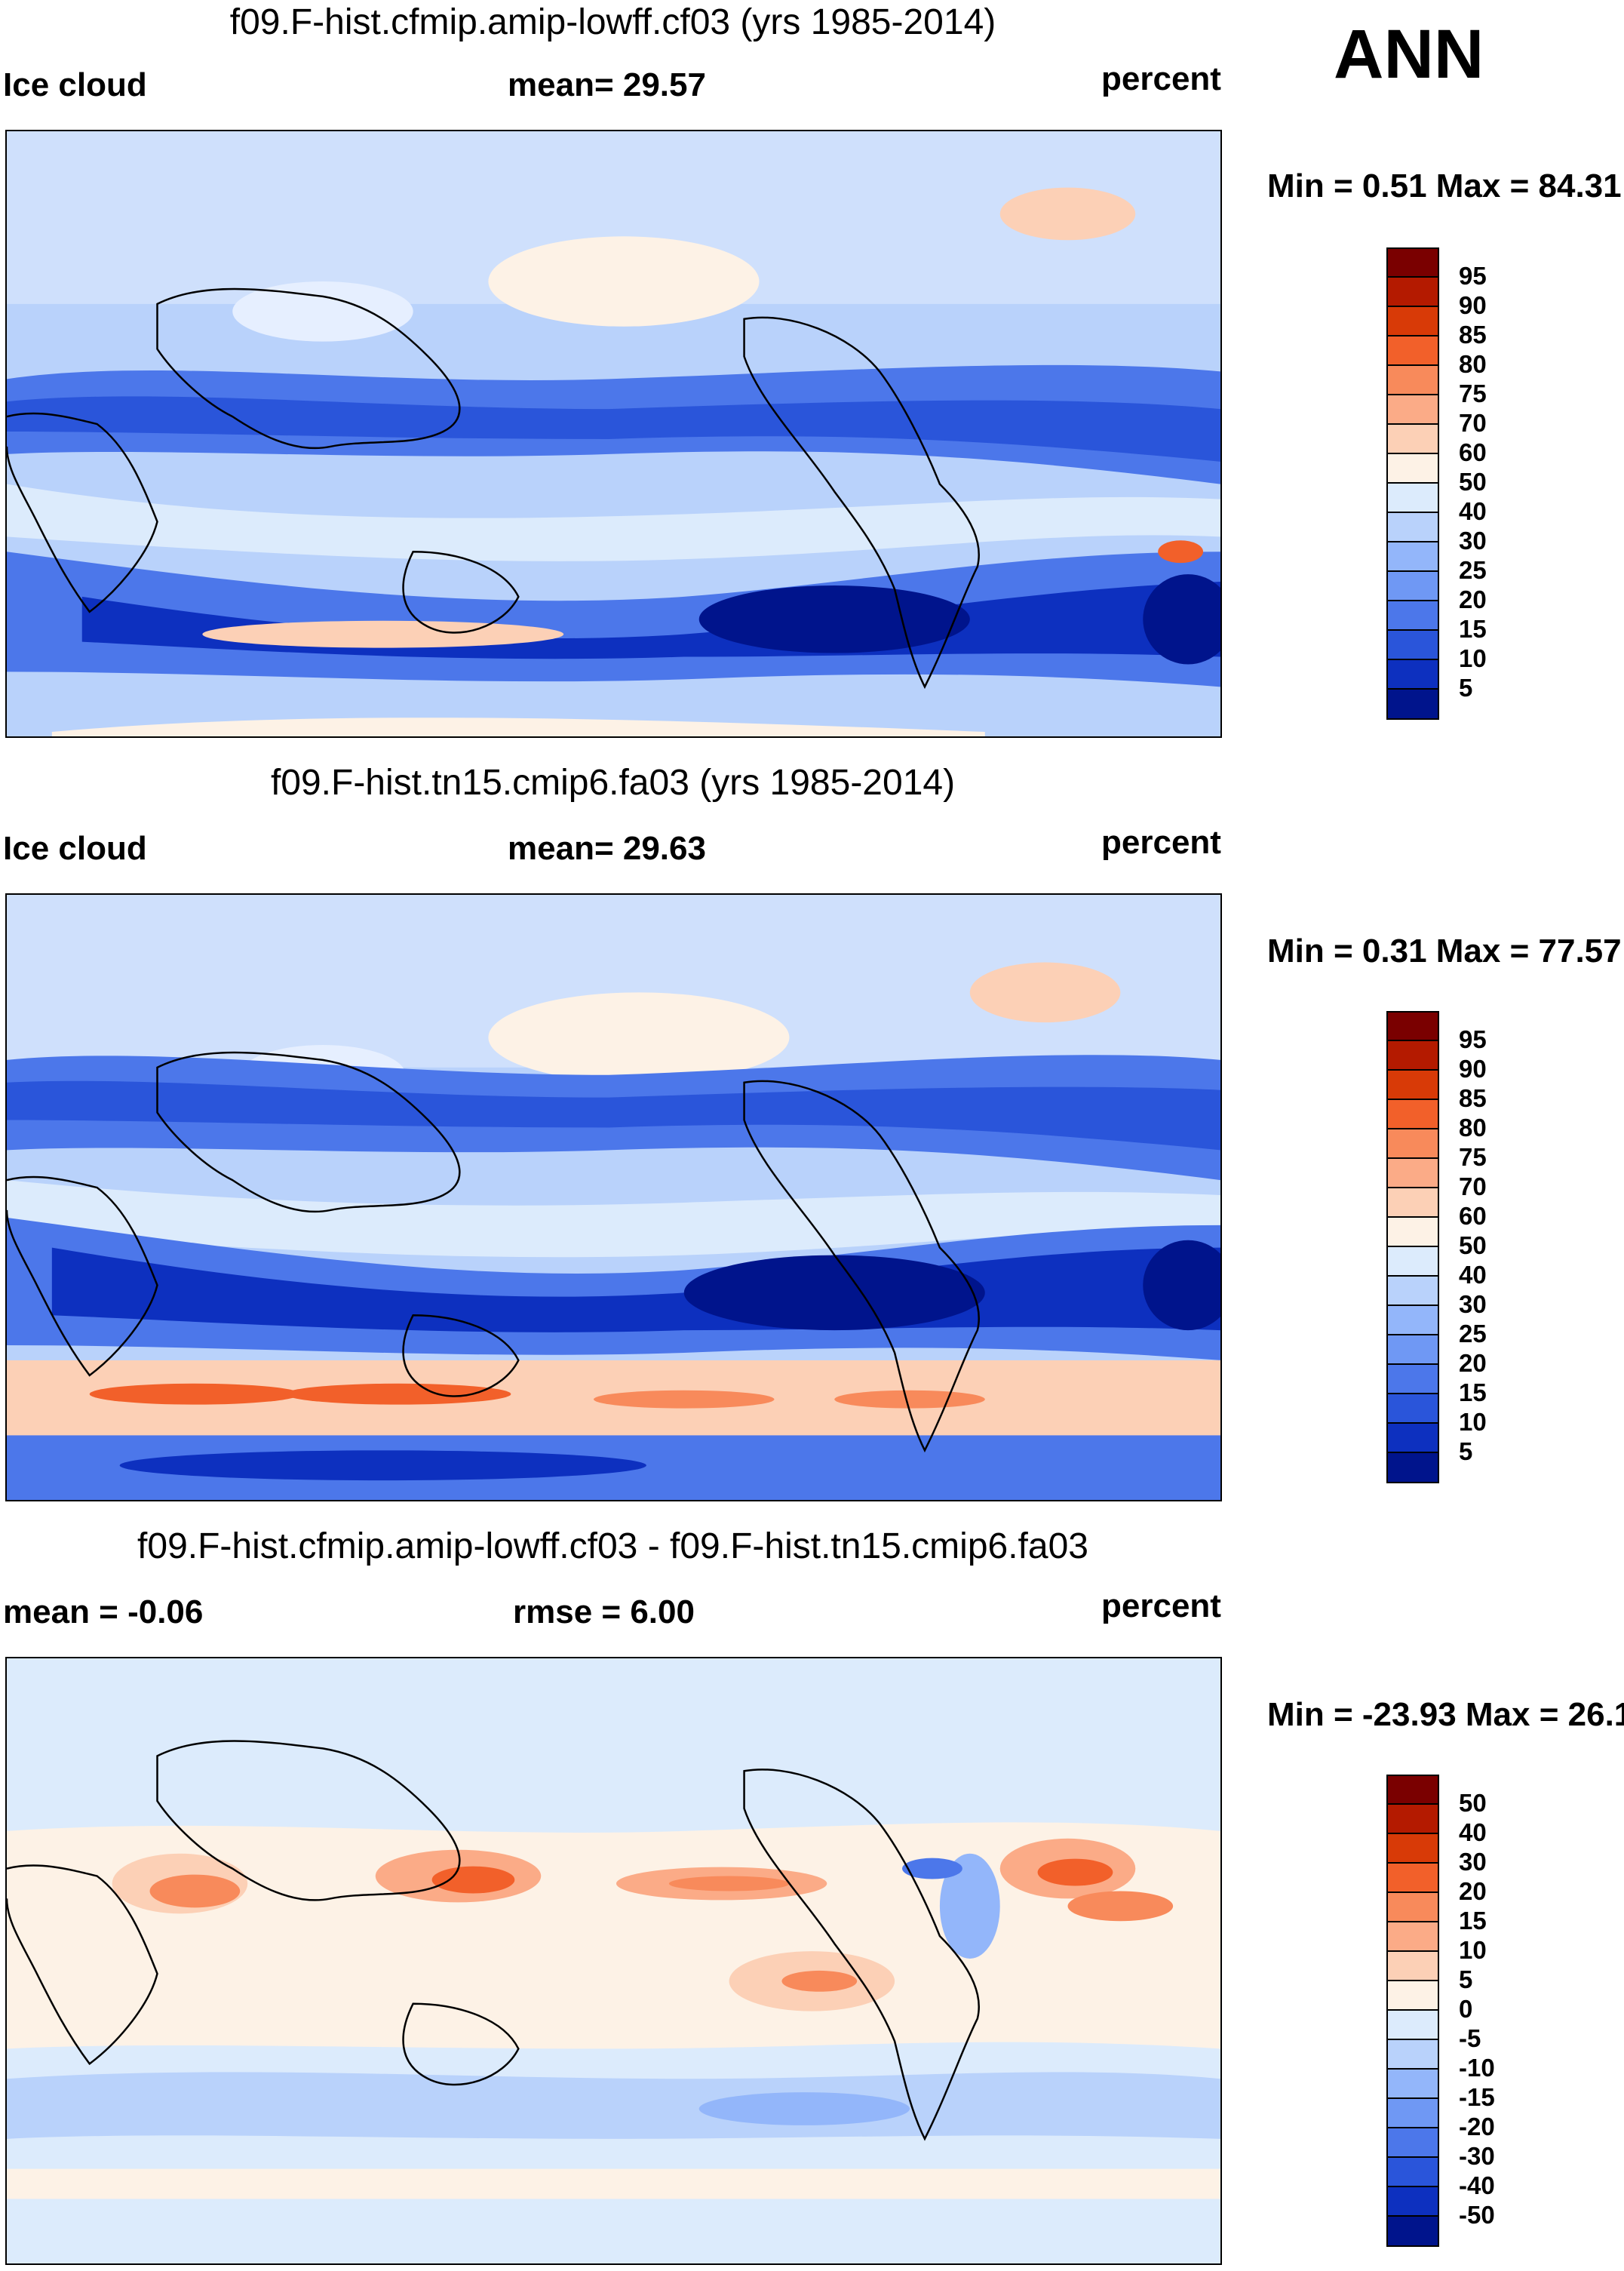  What do you see at coordinates (75, 85) in the screenshot?
I see `panel-1-variable-label: Ice cloud` at bounding box center [75, 85].